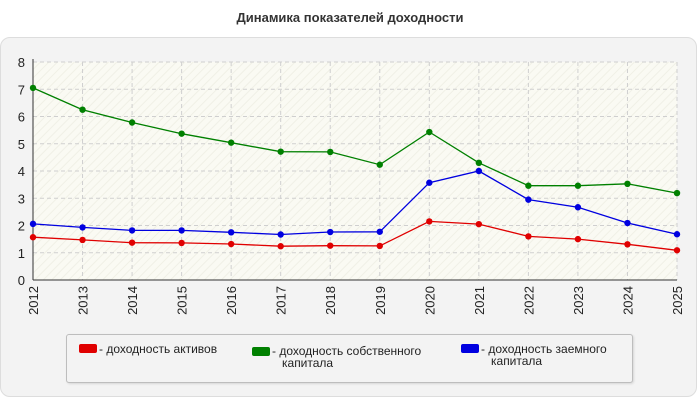 The image size is (700, 400). I want to click on y-tick-label: 8, so click(21, 62).